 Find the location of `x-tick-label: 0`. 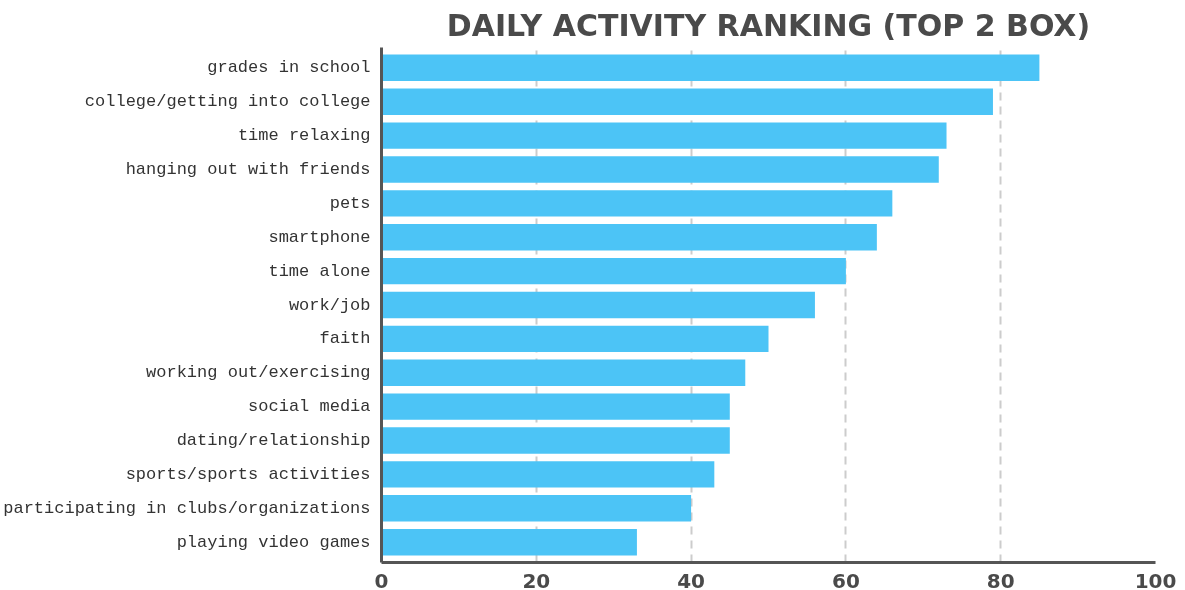

x-tick-label: 0 is located at coordinates (381, 579).